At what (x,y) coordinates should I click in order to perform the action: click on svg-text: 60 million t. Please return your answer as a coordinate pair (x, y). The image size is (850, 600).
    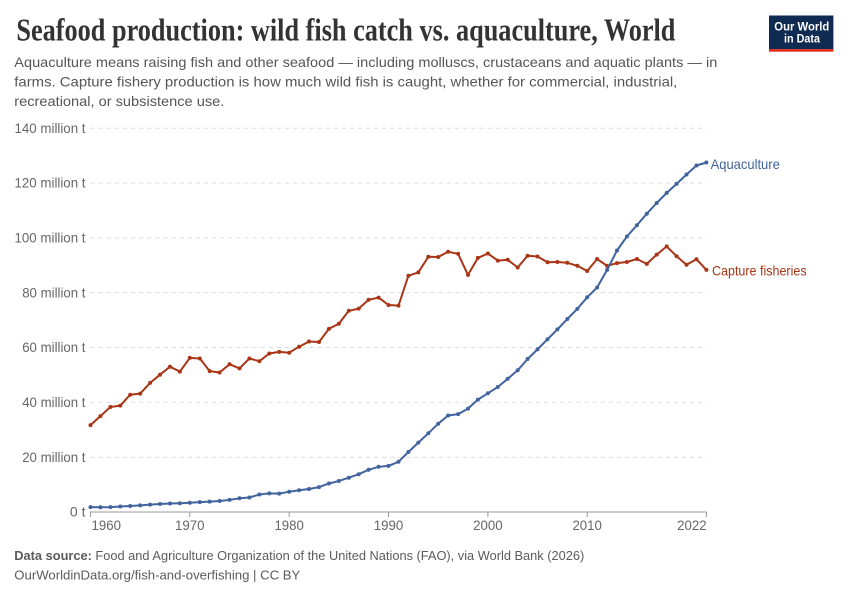
    Looking at the image, I should click on (53, 347).